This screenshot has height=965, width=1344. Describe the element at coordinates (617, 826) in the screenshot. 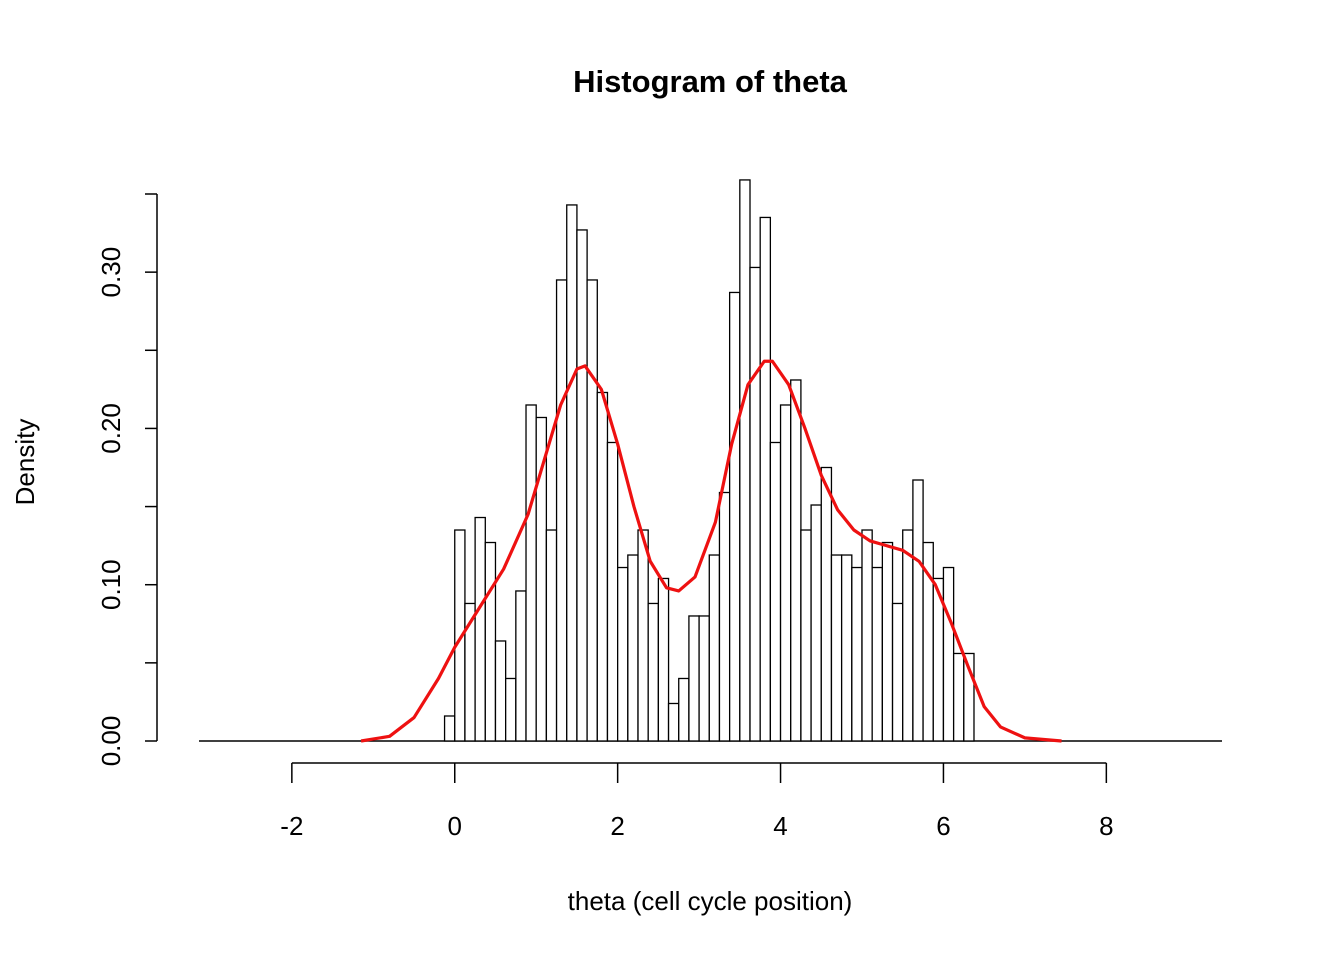

I see `x-tick-label: 2` at that location.